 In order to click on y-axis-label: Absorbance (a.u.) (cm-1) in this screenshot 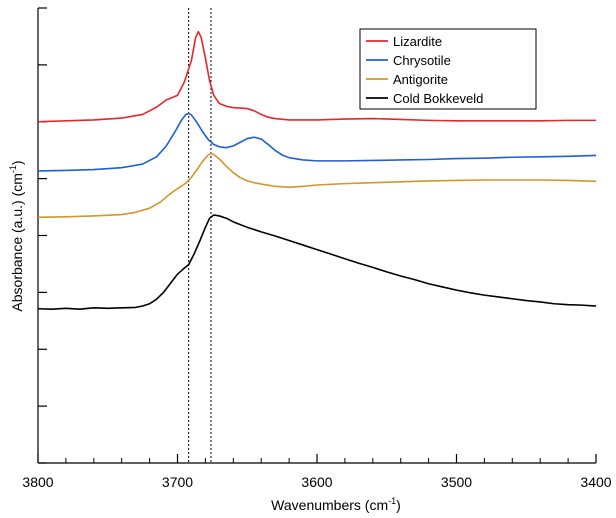, I will do `click(16, 235)`.